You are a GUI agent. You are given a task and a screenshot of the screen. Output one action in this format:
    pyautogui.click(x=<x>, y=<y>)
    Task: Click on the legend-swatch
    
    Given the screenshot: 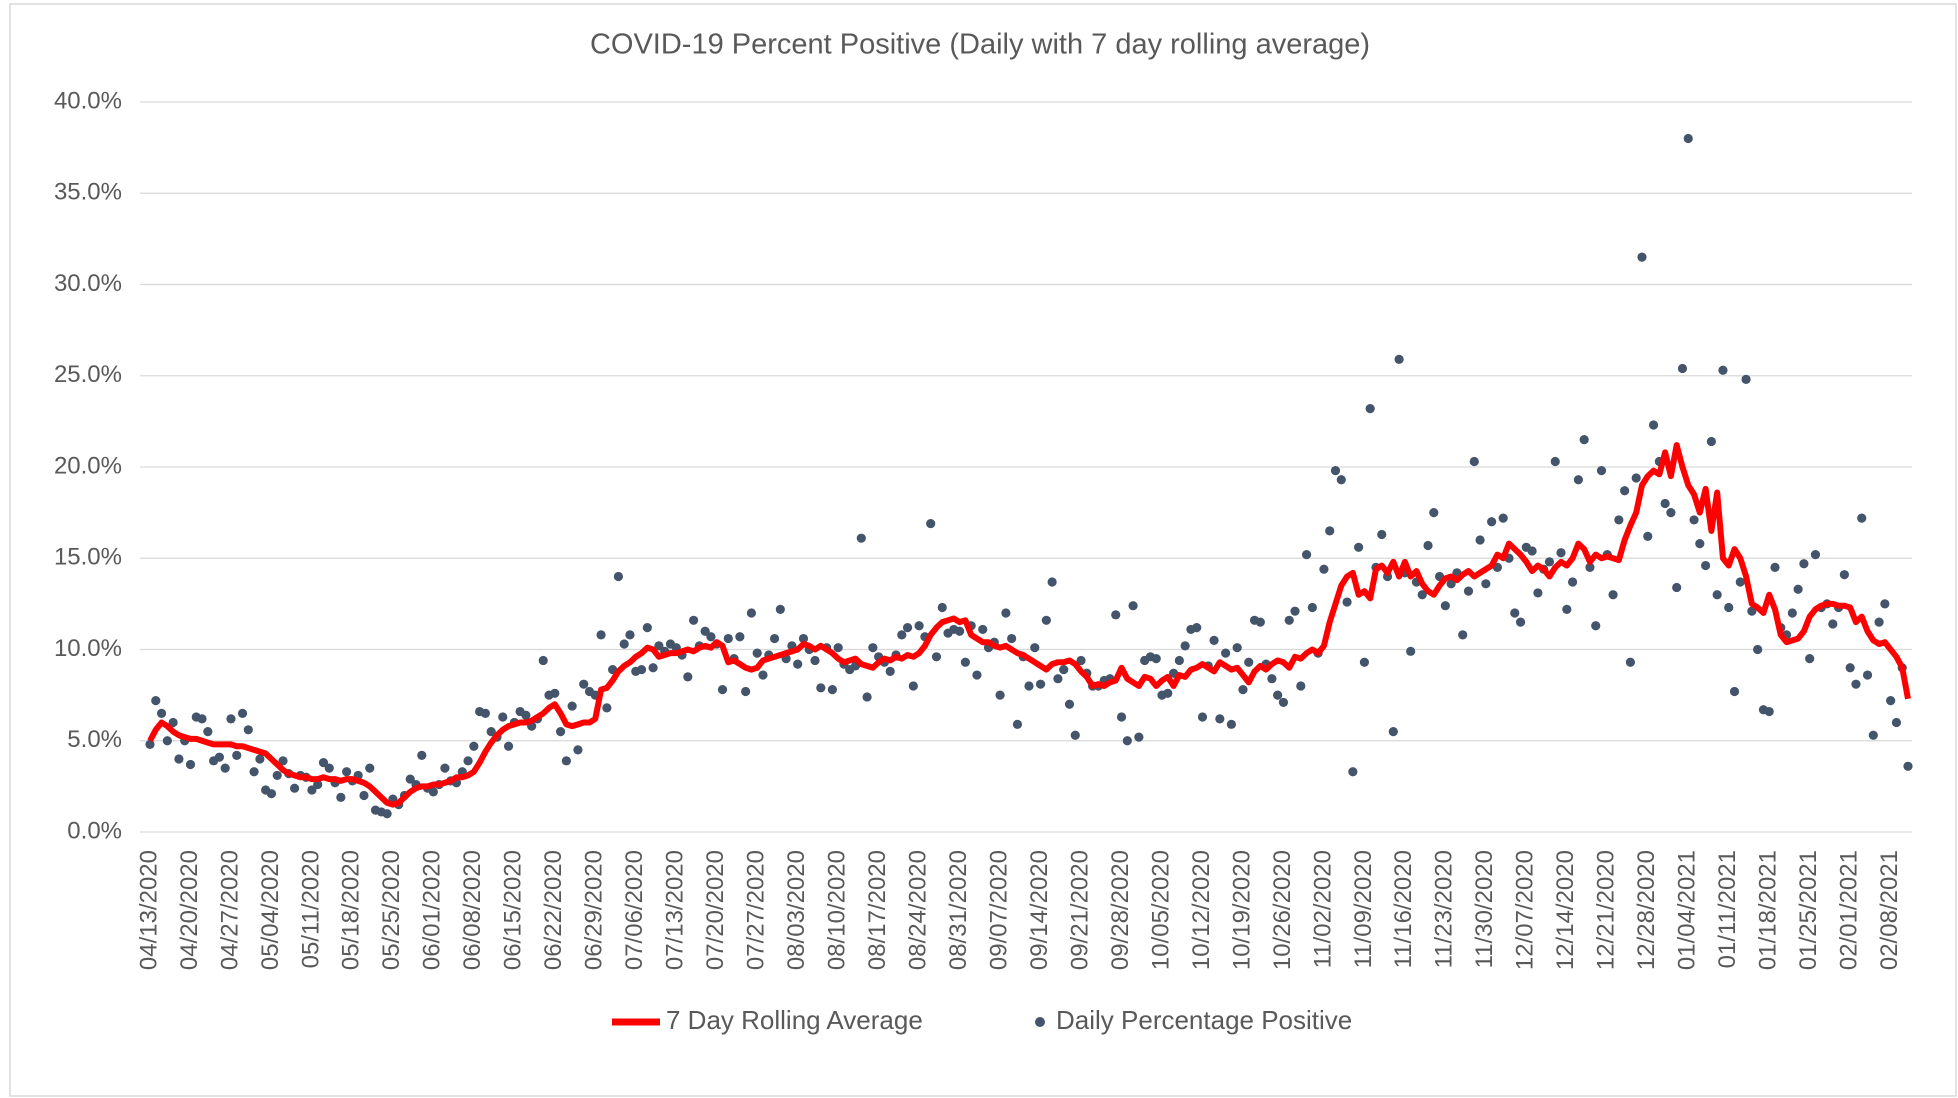 What is the action you would take?
    pyautogui.click(x=1040, y=1022)
    